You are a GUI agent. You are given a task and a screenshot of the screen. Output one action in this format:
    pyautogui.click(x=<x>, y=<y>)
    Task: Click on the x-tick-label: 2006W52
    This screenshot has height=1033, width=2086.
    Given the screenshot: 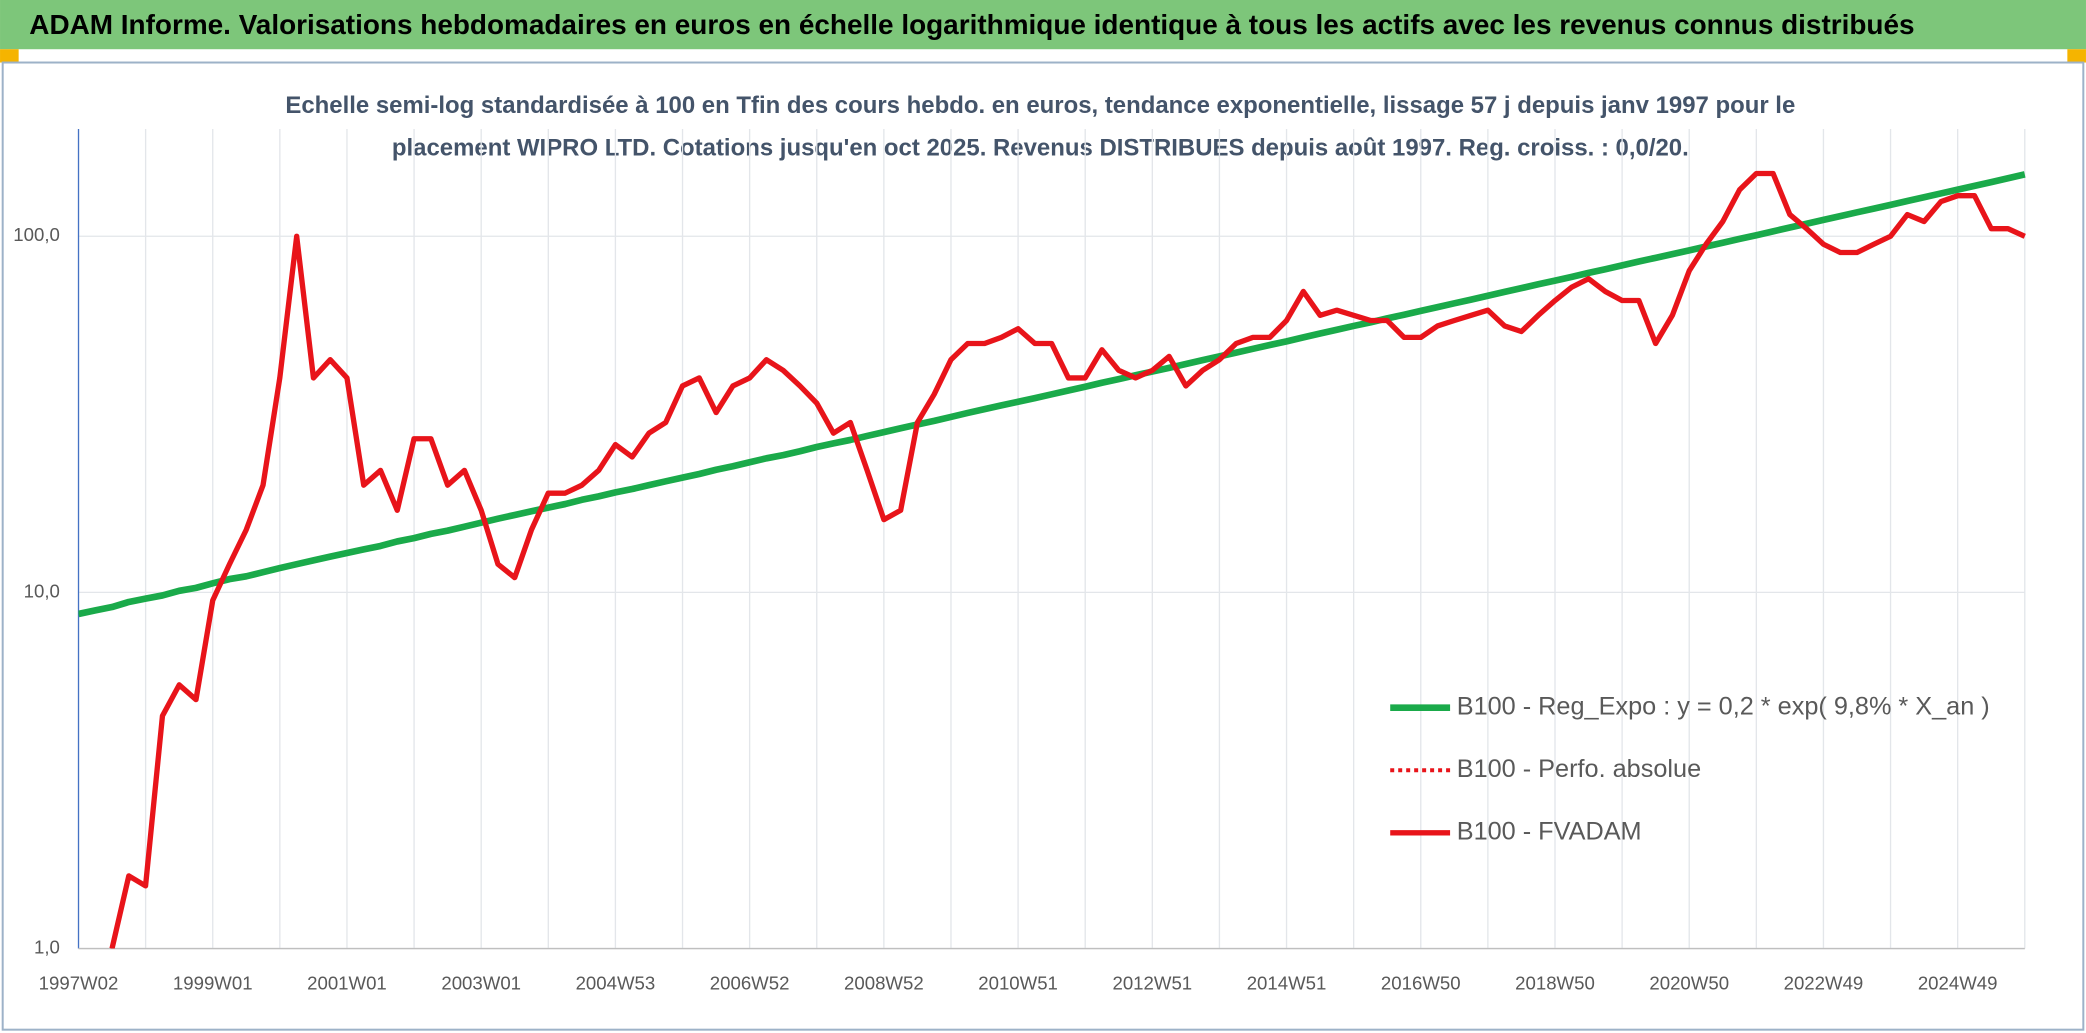 What is the action you would take?
    pyautogui.click(x=750, y=982)
    